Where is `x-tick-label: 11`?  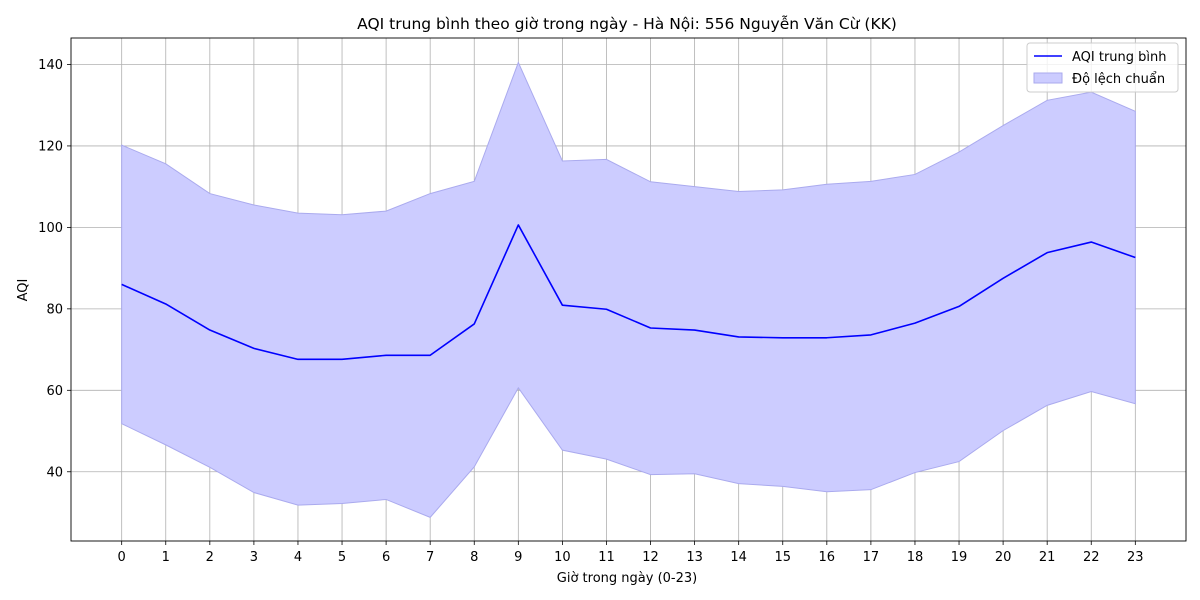
x-tick-label: 11 is located at coordinates (606, 557).